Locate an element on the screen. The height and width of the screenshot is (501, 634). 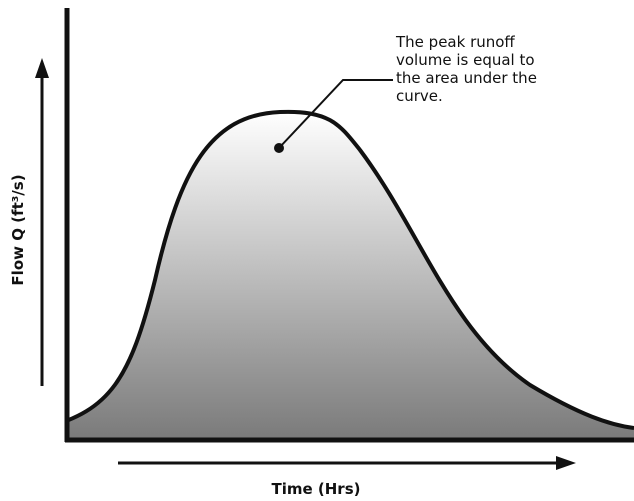
annotation-line: volume is equal to is located at coordinates (465, 60).